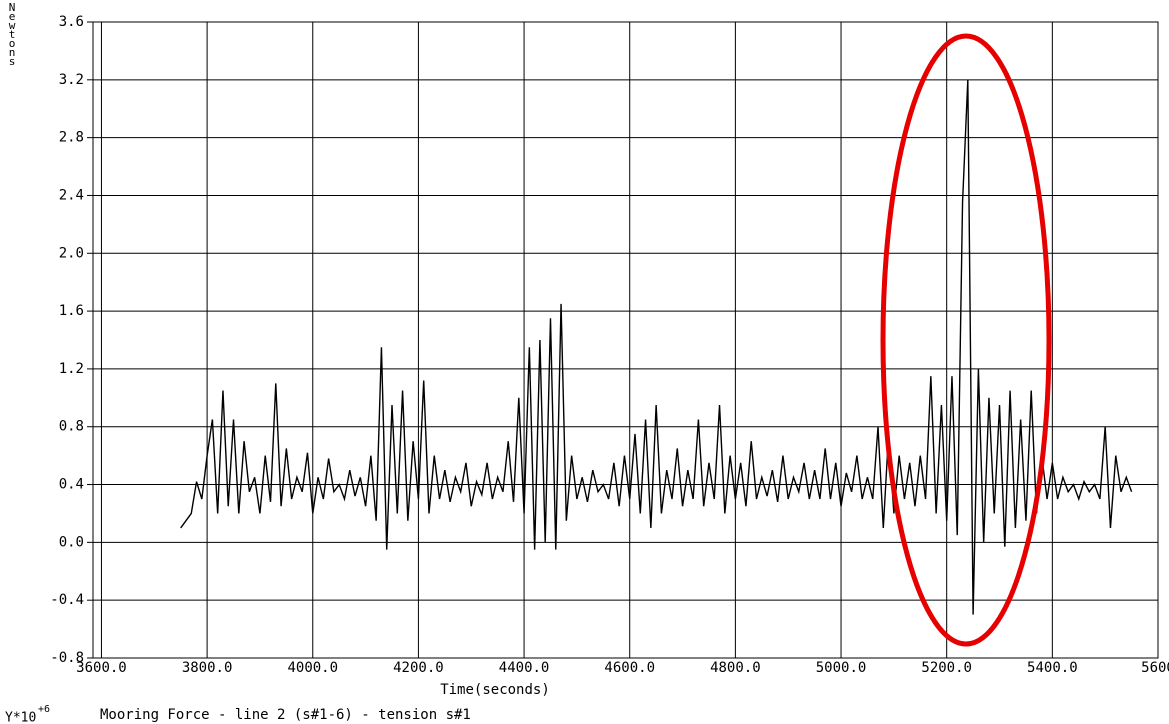 Image resolution: width=1169 pixels, height=724 pixels. What do you see at coordinates (20, 717) in the screenshot?
I see `multiplier-base: Y*10` at bounding box center [20, 717].